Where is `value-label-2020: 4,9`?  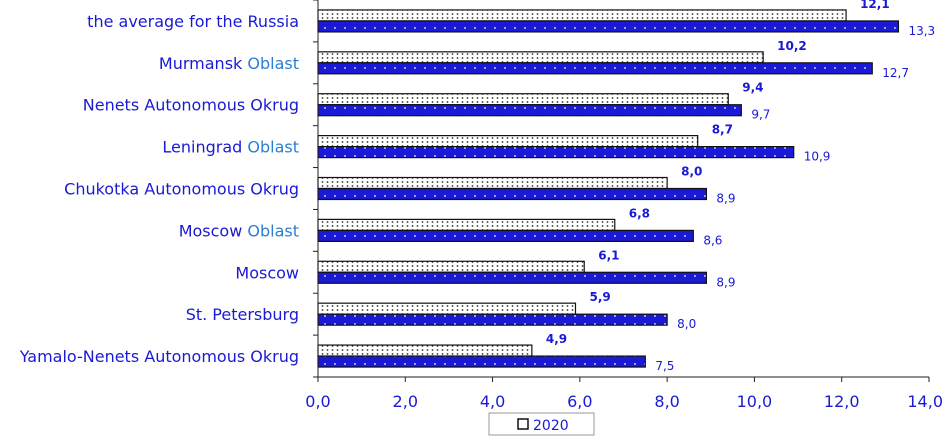
value-label-2020: 4,9 is located at coordinates (556, 339).